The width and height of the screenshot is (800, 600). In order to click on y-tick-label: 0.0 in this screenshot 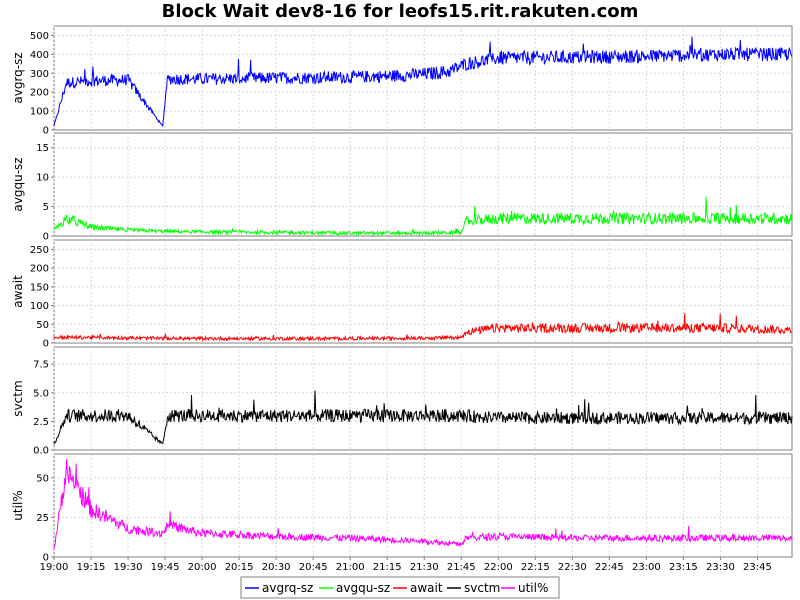, I will do `click(41, 451)`.